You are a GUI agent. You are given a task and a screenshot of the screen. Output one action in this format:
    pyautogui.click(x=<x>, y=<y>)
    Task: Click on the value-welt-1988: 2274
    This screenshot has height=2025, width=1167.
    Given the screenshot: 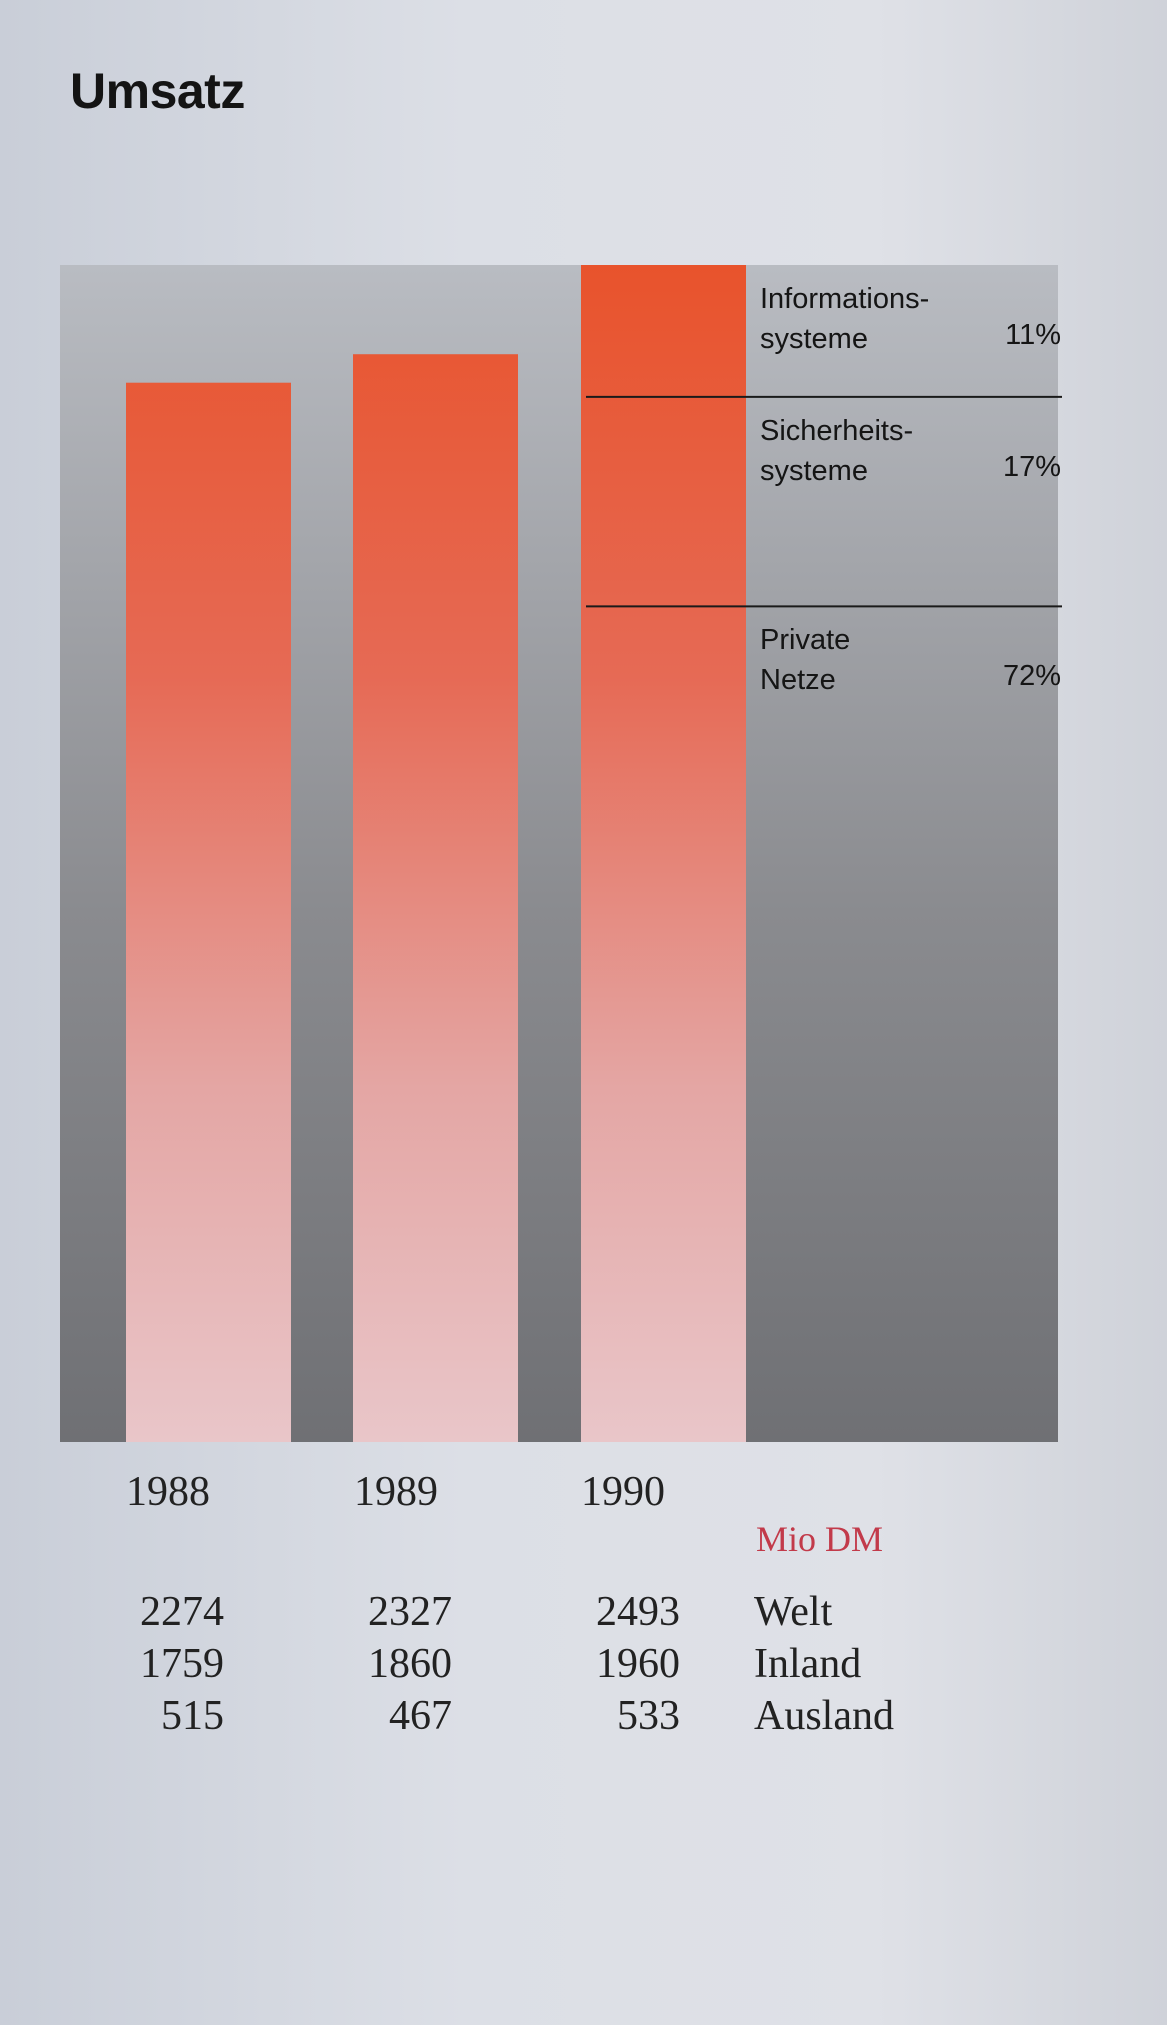 What is the action you would take?
    pyautogui.click(x=182, y=1612)
    